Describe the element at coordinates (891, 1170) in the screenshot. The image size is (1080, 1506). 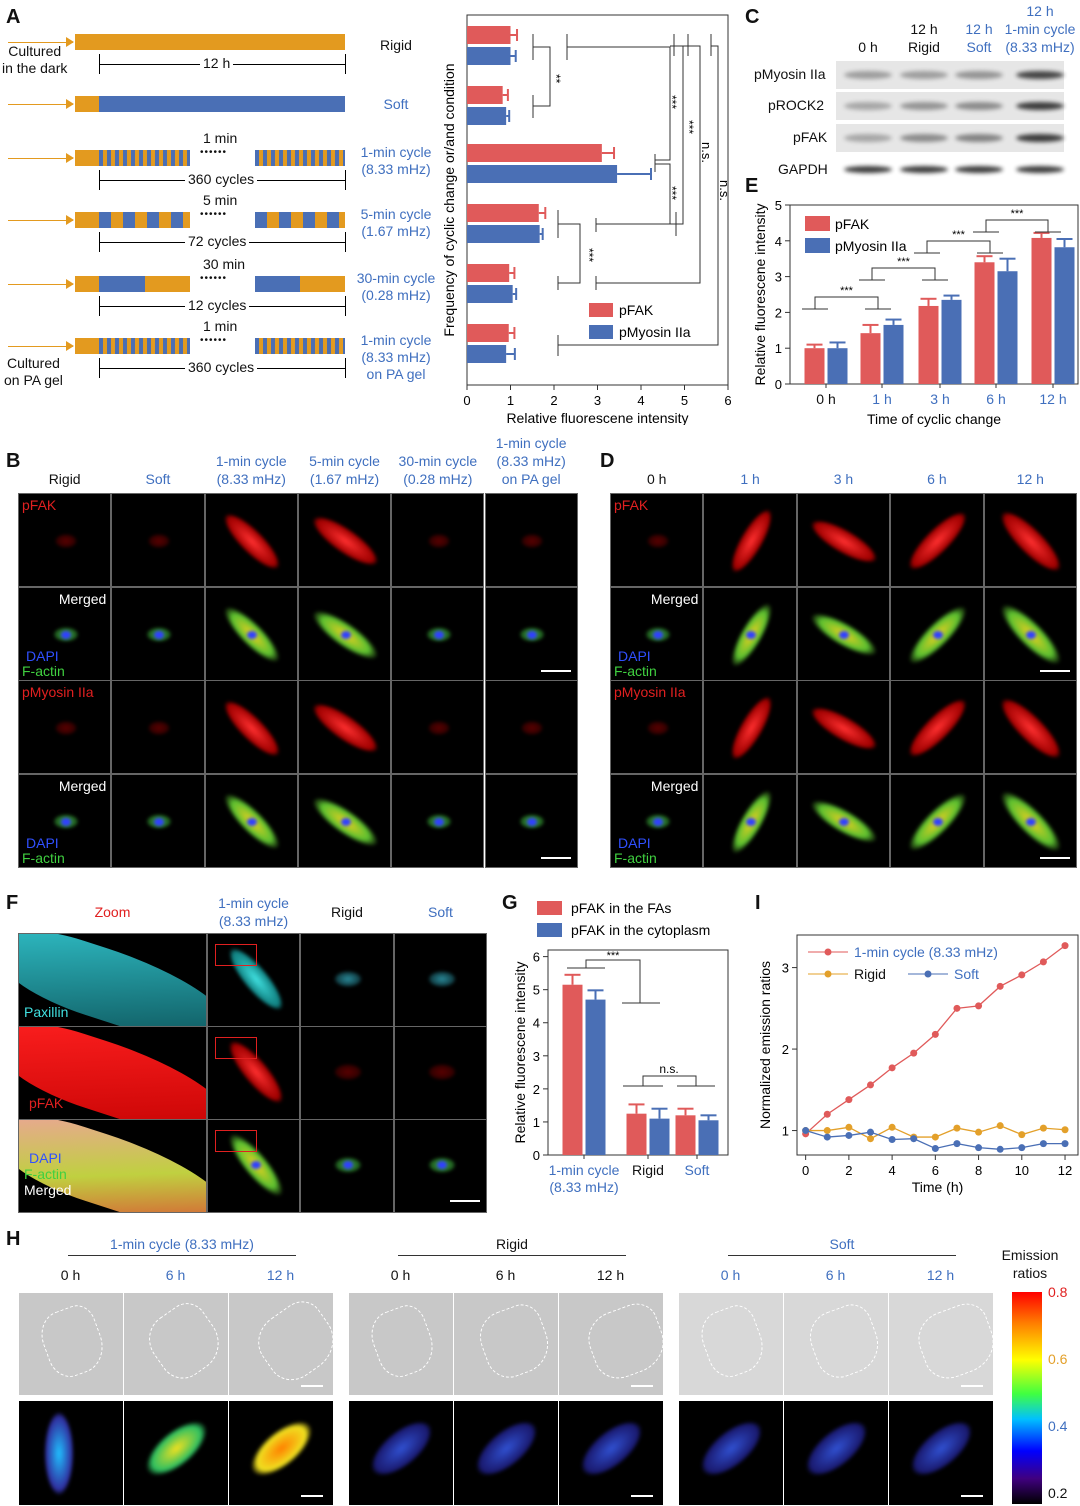
I see `x-tick-label: 4` at that location.